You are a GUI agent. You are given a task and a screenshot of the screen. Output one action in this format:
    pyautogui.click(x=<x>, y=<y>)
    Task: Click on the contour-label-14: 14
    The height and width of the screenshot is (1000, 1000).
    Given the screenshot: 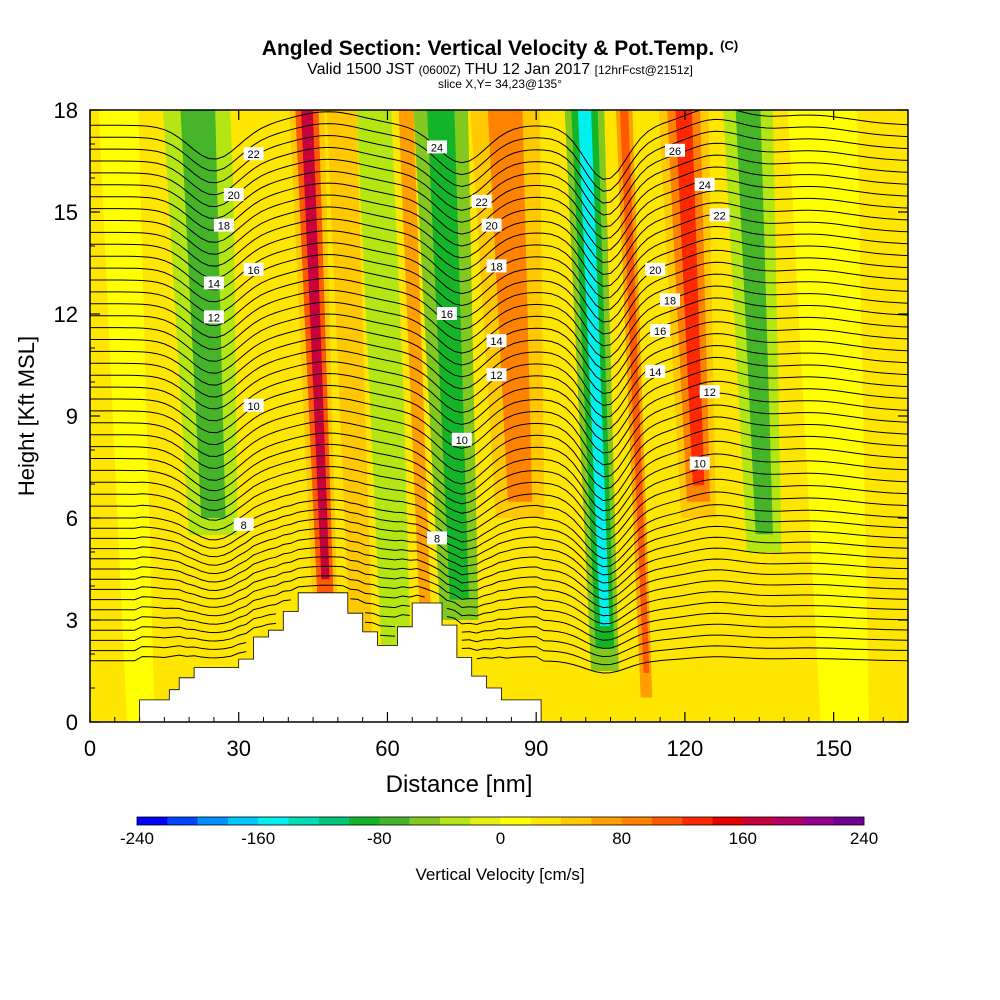 What is the action you would take?
    pyautogui.click(x=655, y=371)
    